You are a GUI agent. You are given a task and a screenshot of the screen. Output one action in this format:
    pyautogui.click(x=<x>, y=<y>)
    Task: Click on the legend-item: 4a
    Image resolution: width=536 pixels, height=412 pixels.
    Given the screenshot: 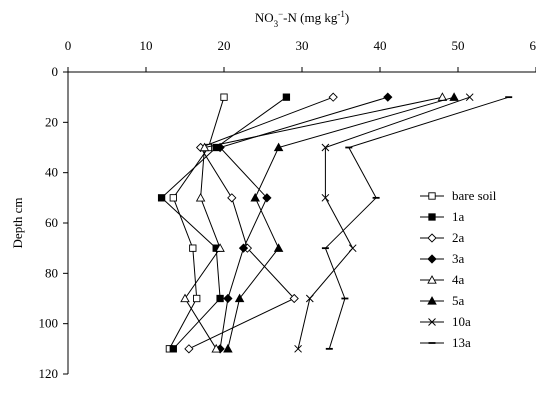 What is the action you would take?
    pyautogui.click(x=442, y=279)
    